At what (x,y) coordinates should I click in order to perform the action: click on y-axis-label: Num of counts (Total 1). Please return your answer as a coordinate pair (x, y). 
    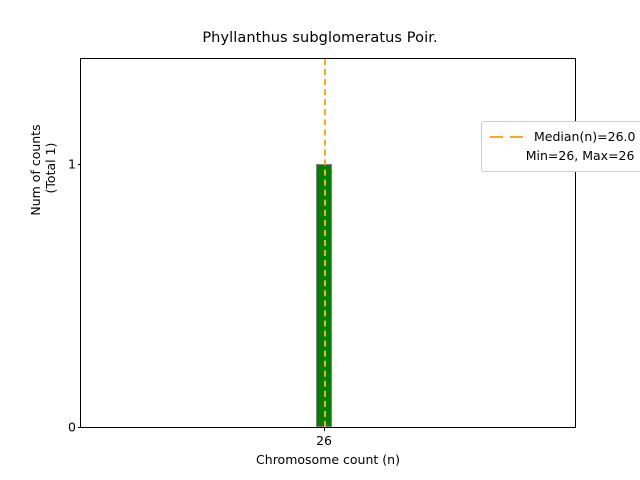
    Looking at the image, I should click on (43, 170).